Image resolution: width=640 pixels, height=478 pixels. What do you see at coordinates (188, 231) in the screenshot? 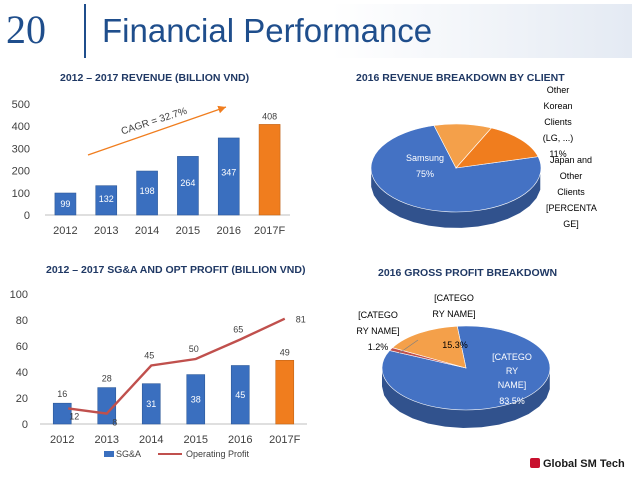
I see `revenue-xtick-label: 2015` at bounding box center [188, 231].